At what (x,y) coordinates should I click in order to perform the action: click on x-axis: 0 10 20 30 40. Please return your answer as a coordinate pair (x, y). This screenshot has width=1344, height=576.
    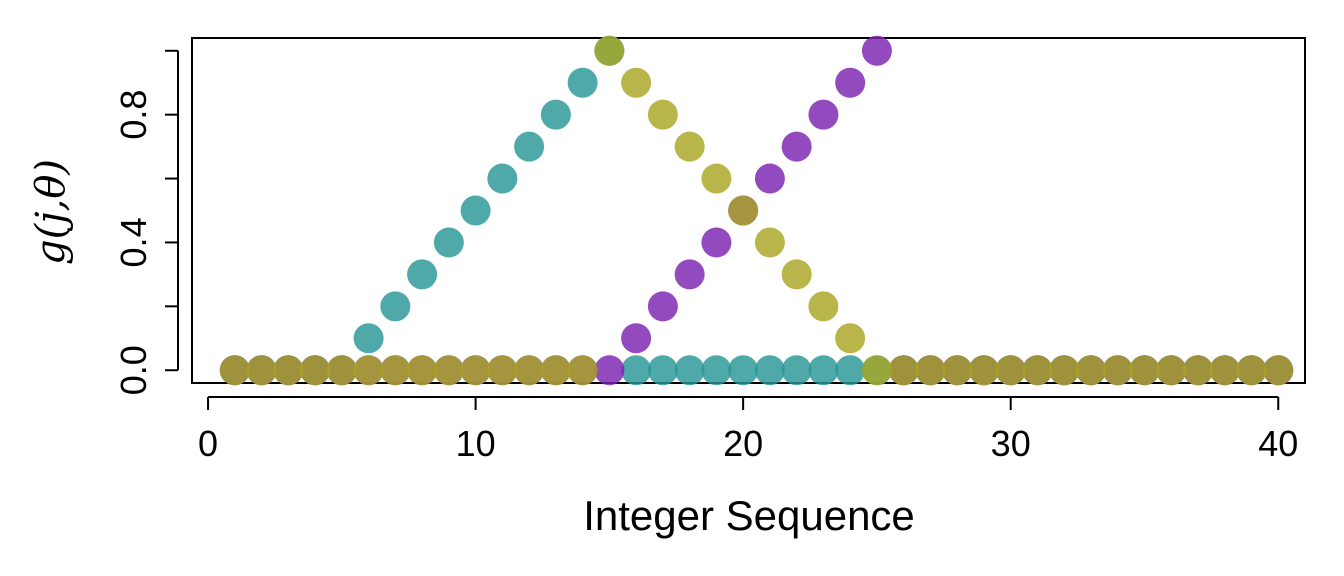
    Looking at the image, I should click on (748, 430).